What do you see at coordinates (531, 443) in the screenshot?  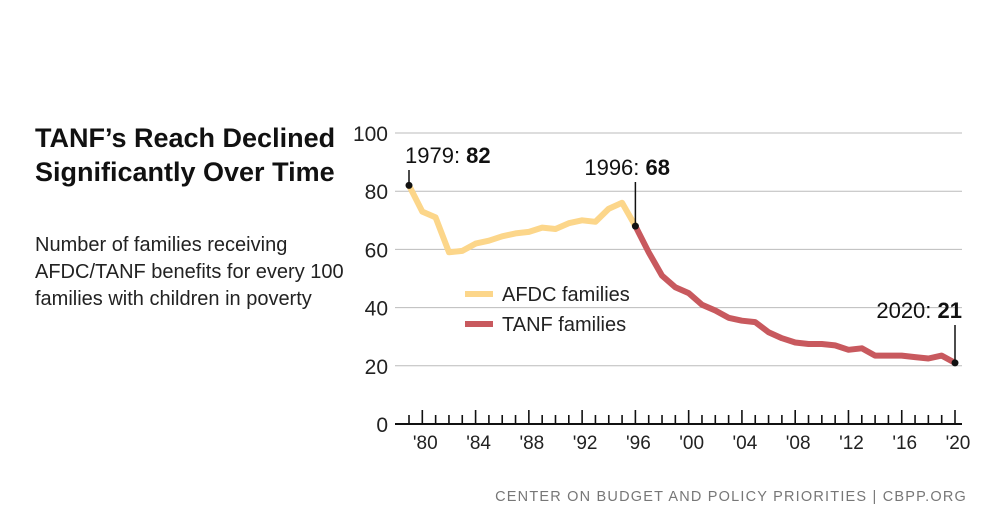 I see `x-tick-label: '88` at bounding box center [531, 443].